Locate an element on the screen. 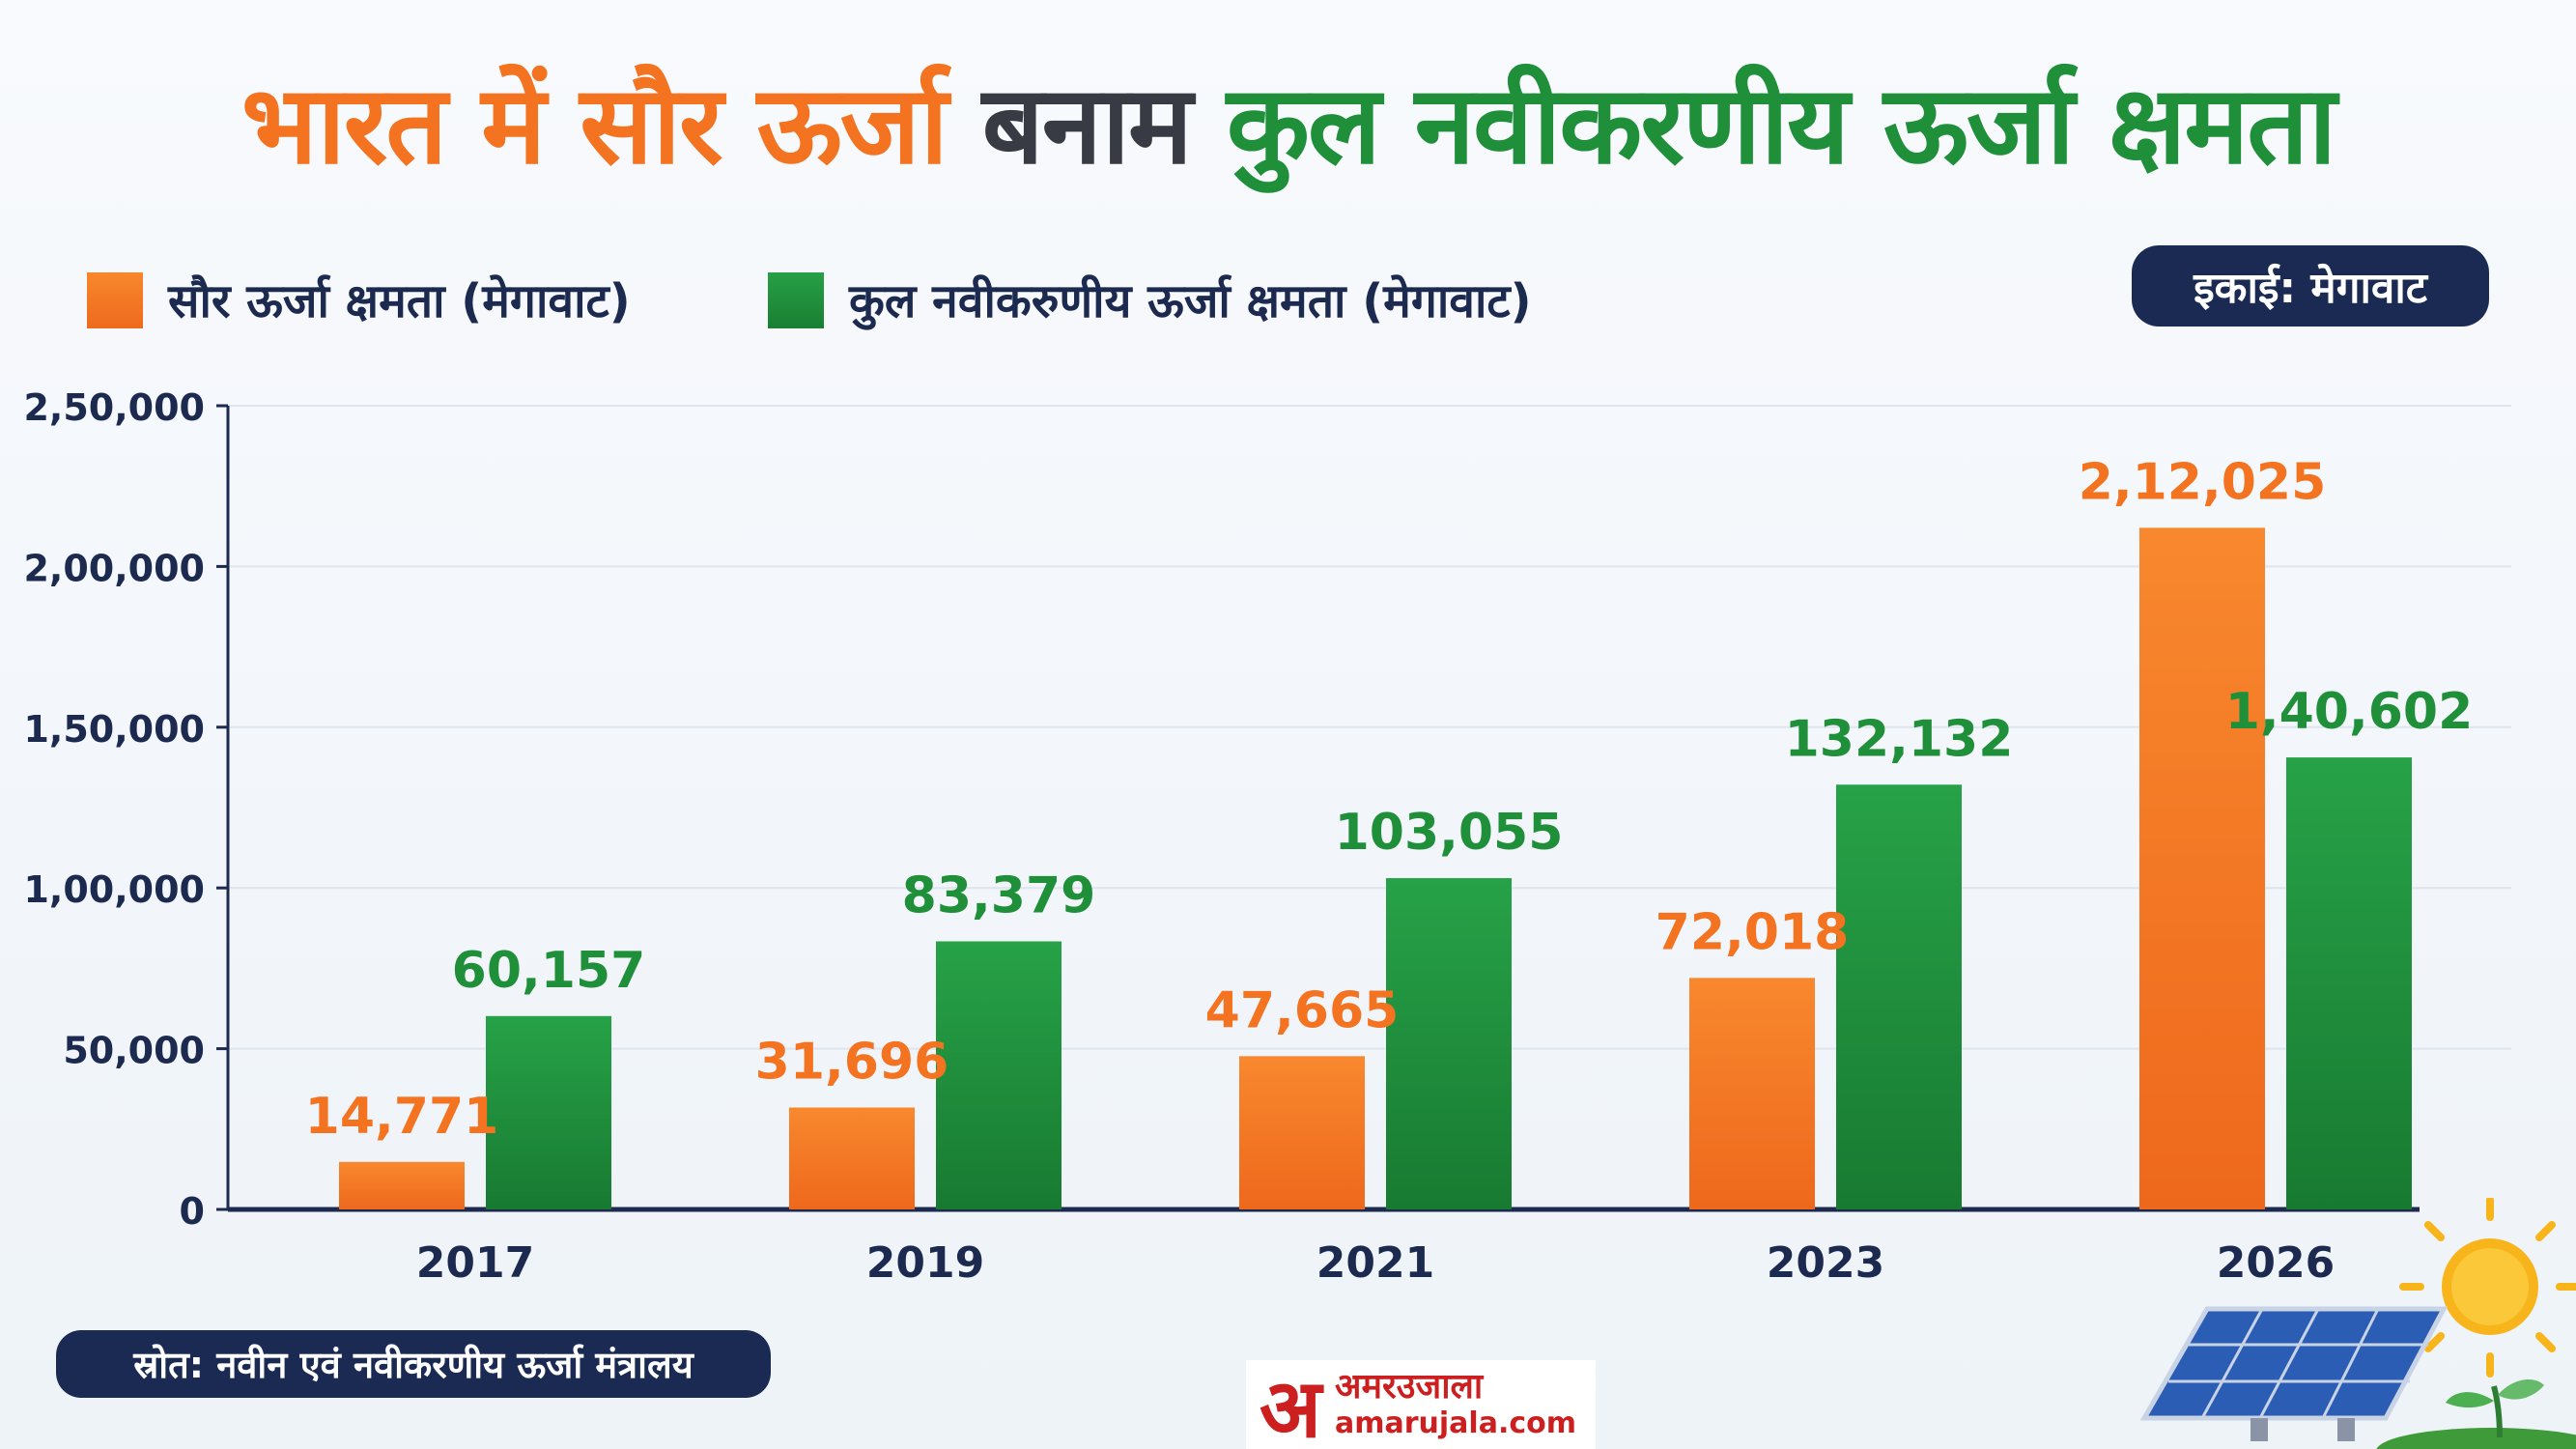 The width and height of the screenshot is (2576, 1449). data-label-total: 83,379 is located at coordinates (999, 896).